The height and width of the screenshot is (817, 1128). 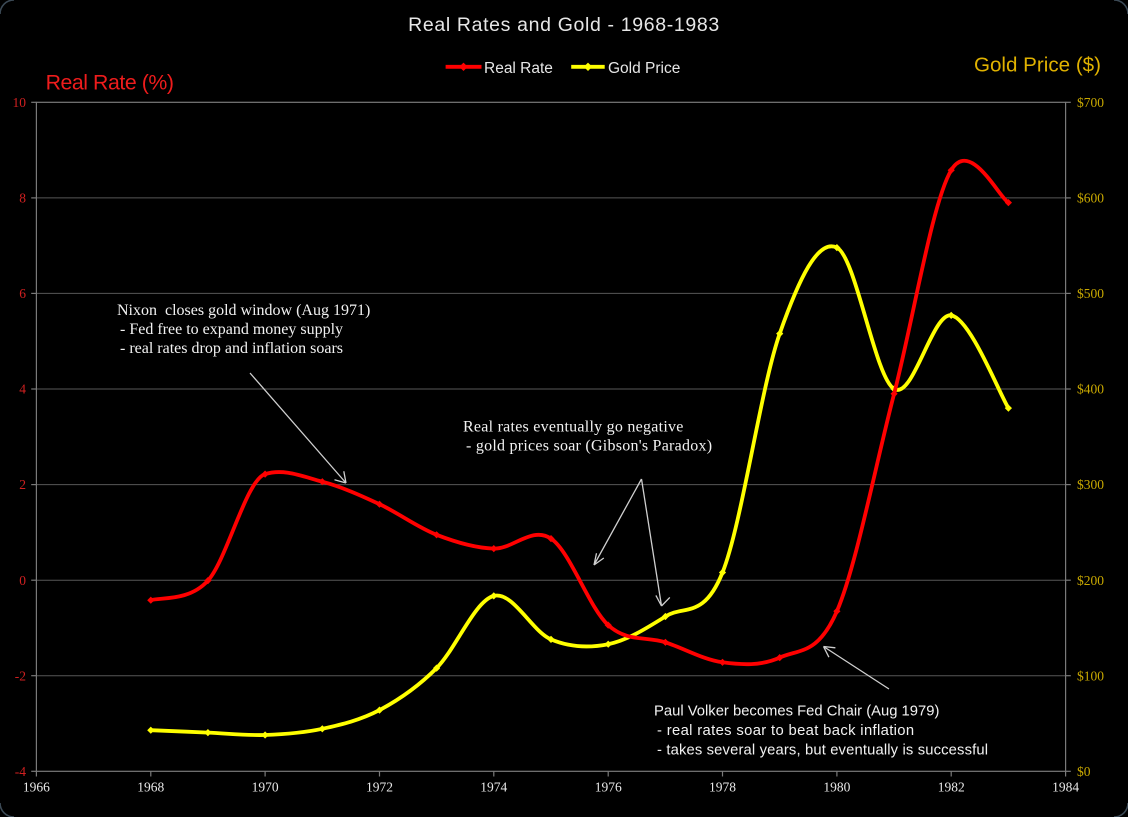 What do you see at coordinates (785, 731) in the screenshot?
I see `svg-text:- real rates soar to beat back: - real rates soar to beat back inflation` at bounding box center [785, 731].